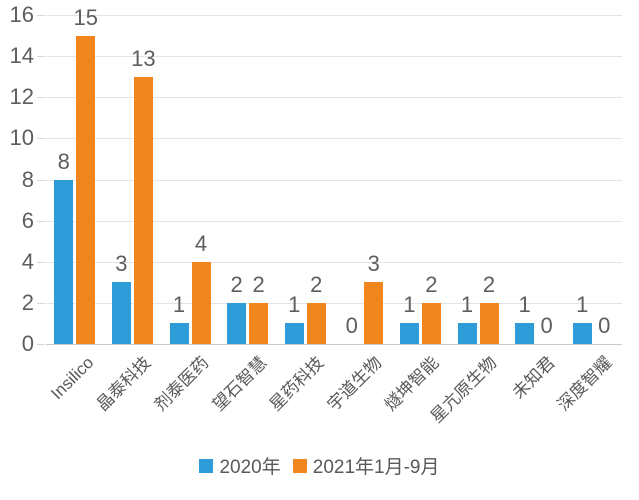  I want to click on legend-label-2021: 2021年1月-9月, so click(376, 467).